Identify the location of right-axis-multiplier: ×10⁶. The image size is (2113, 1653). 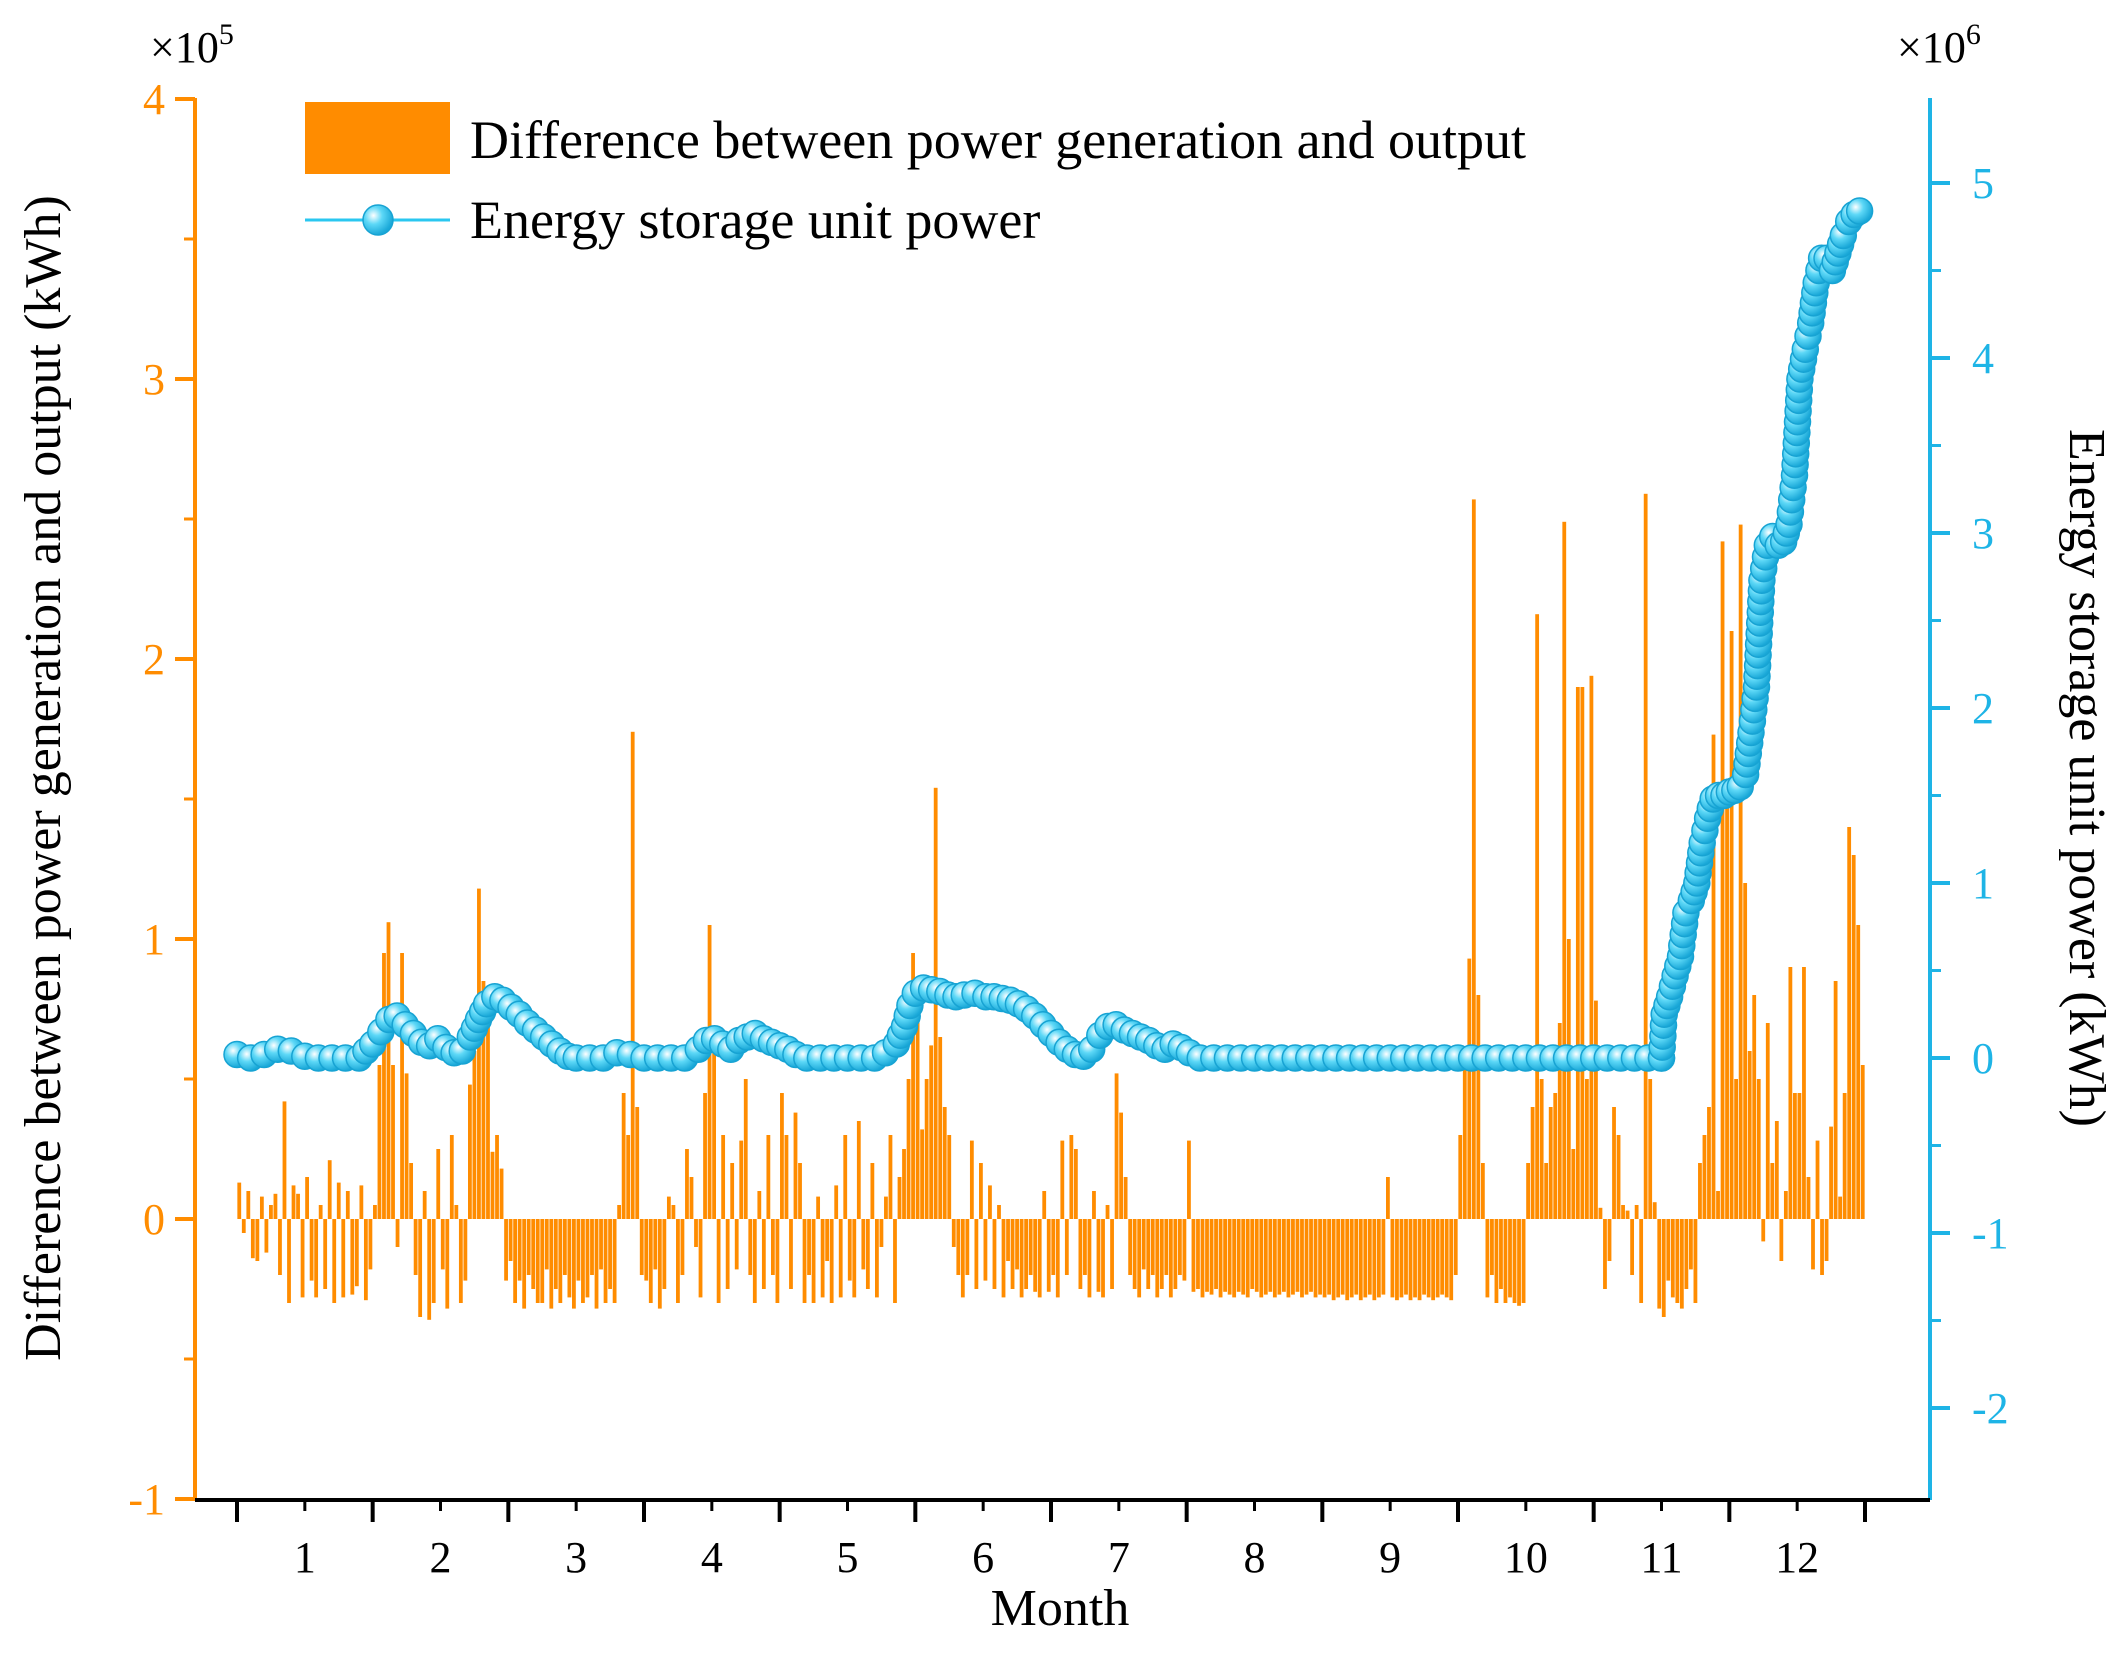
(1939, 45).